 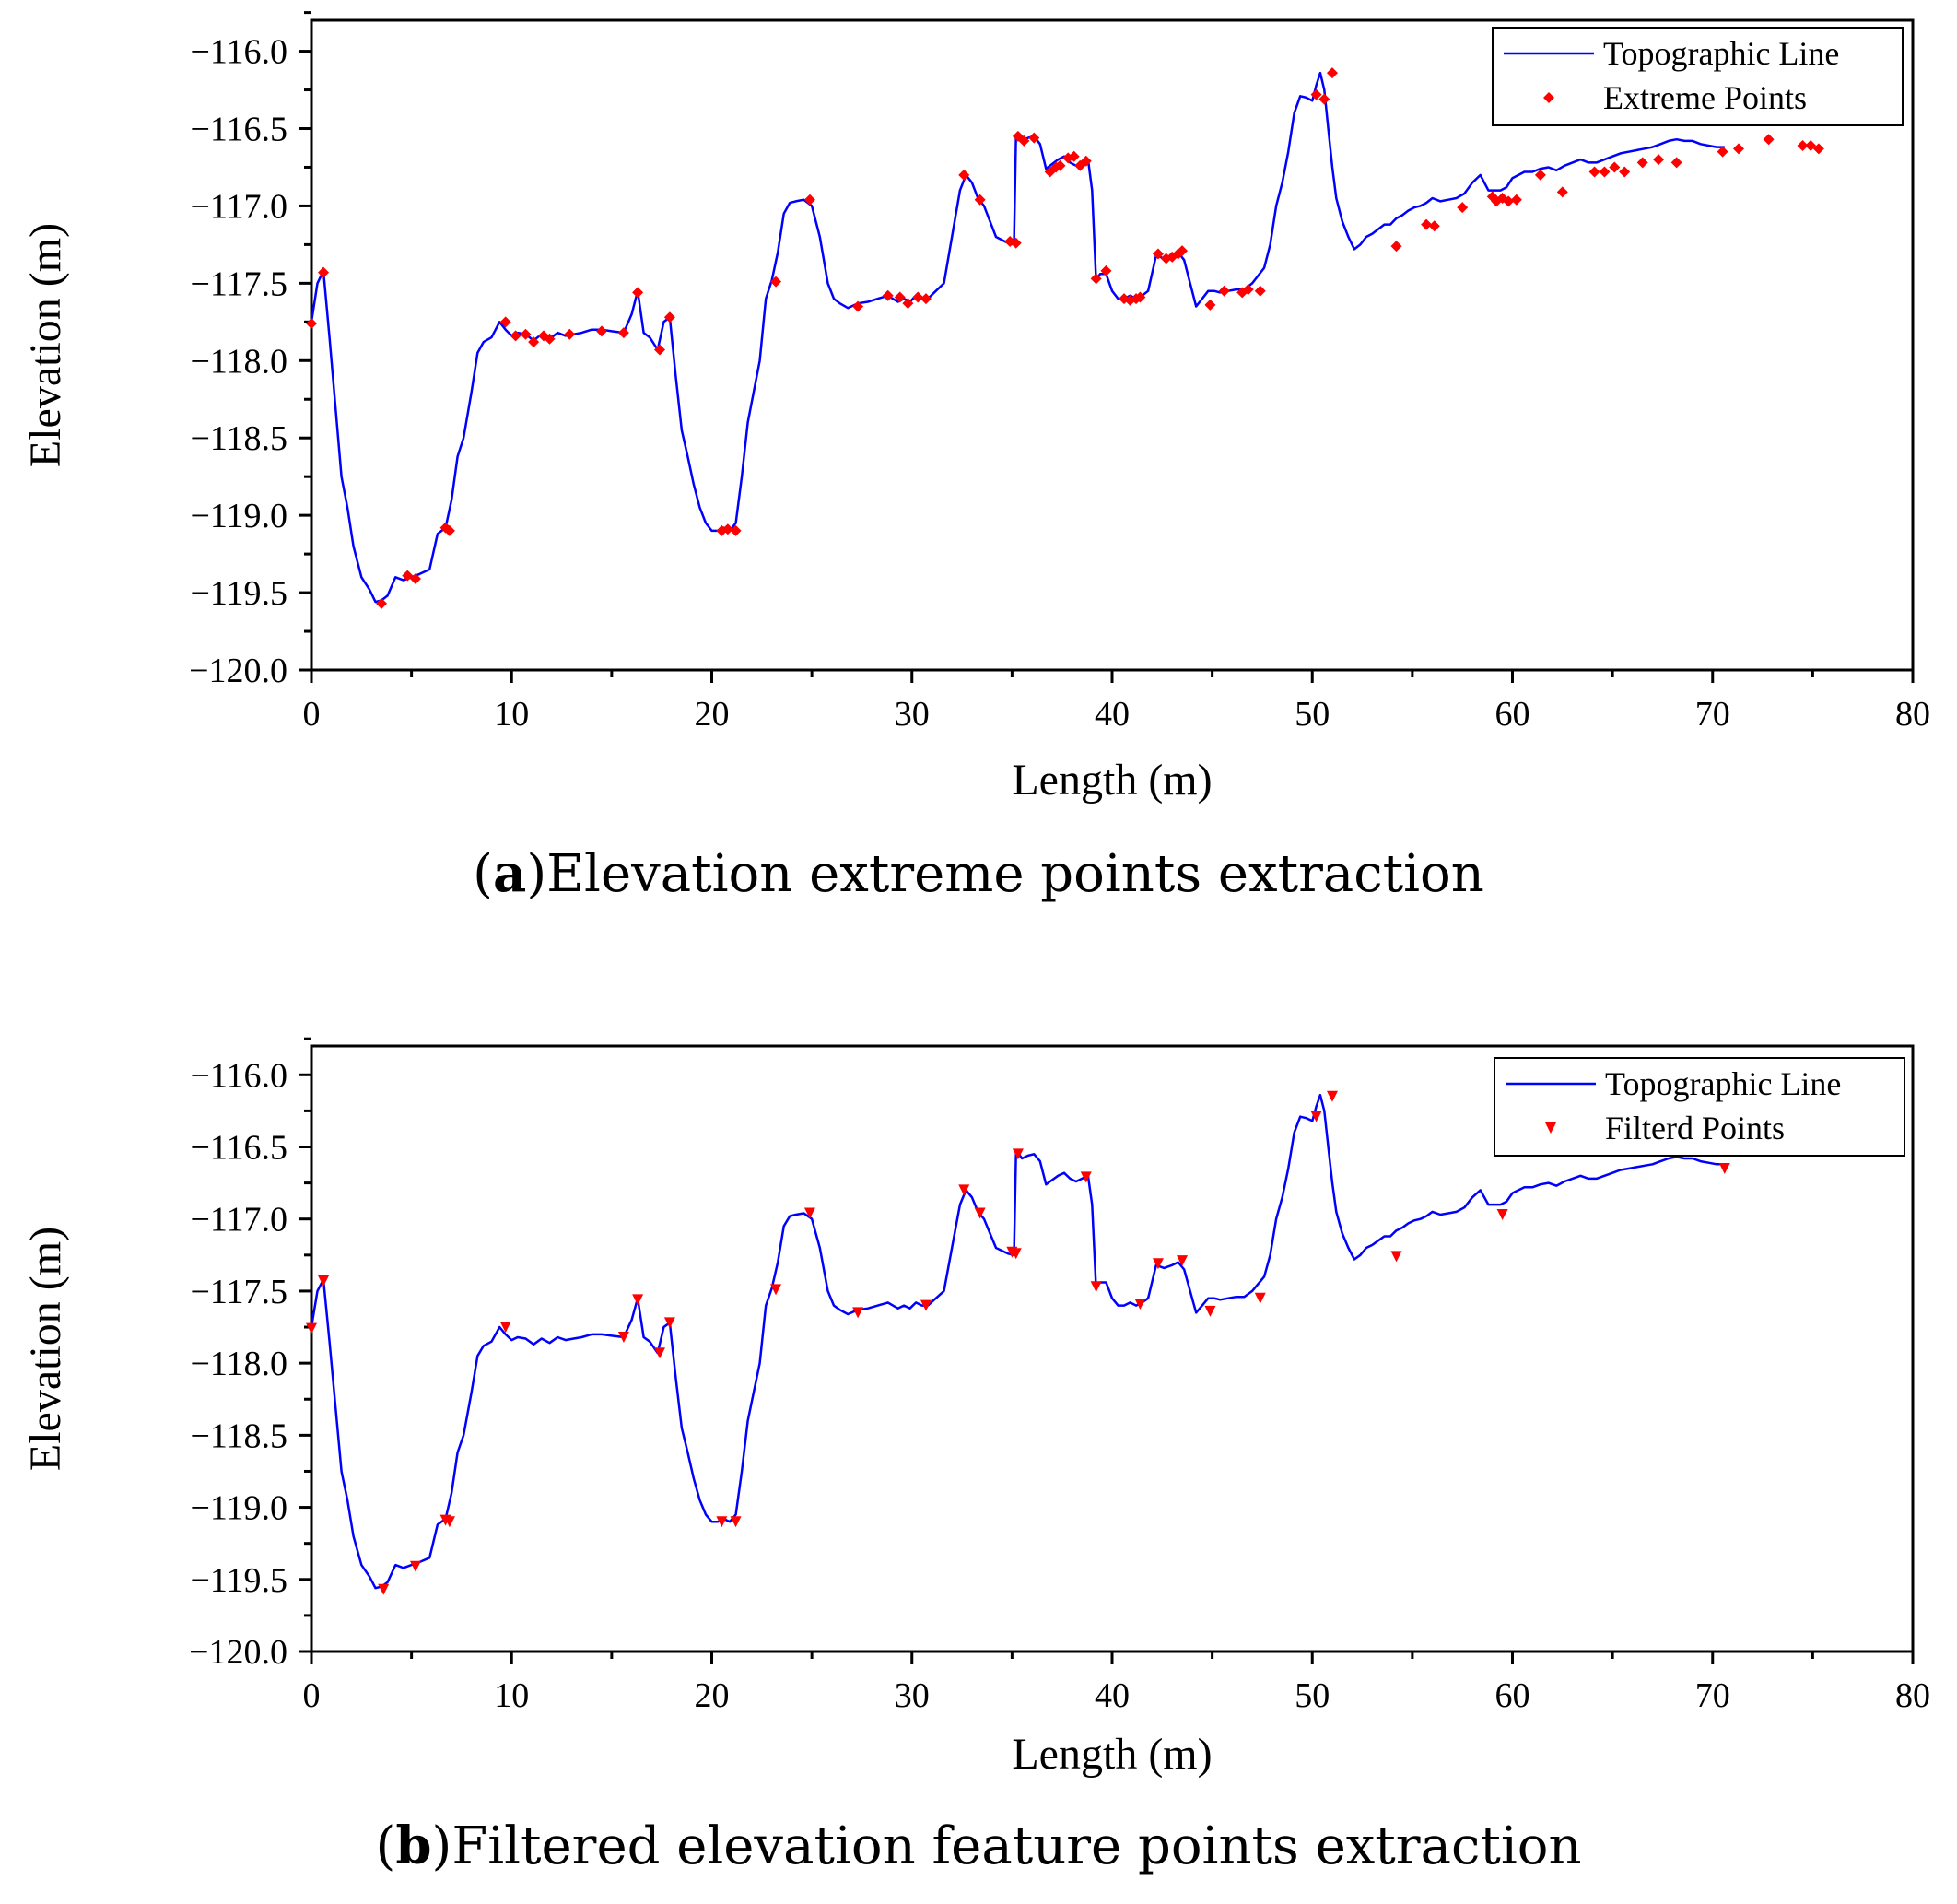 What do you see at coordinates (239, 361) in the screenshot?
I see `panel-a-y-tick-label: −118.0` at bounding box center [239, 361].